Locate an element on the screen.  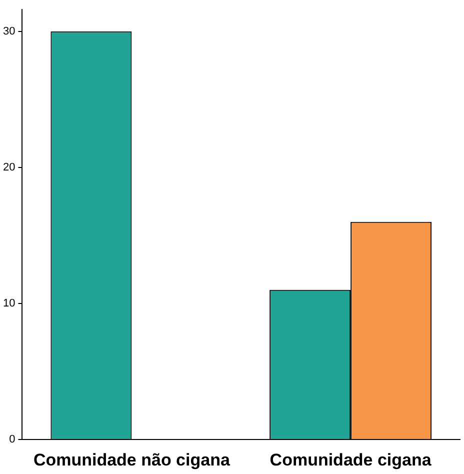
y-tick-label: 20 is located at coordinates (9, 167).